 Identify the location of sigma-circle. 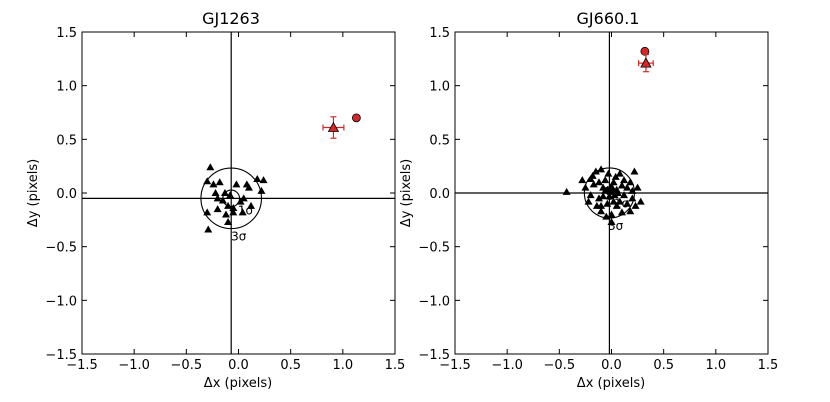
(231, 198).